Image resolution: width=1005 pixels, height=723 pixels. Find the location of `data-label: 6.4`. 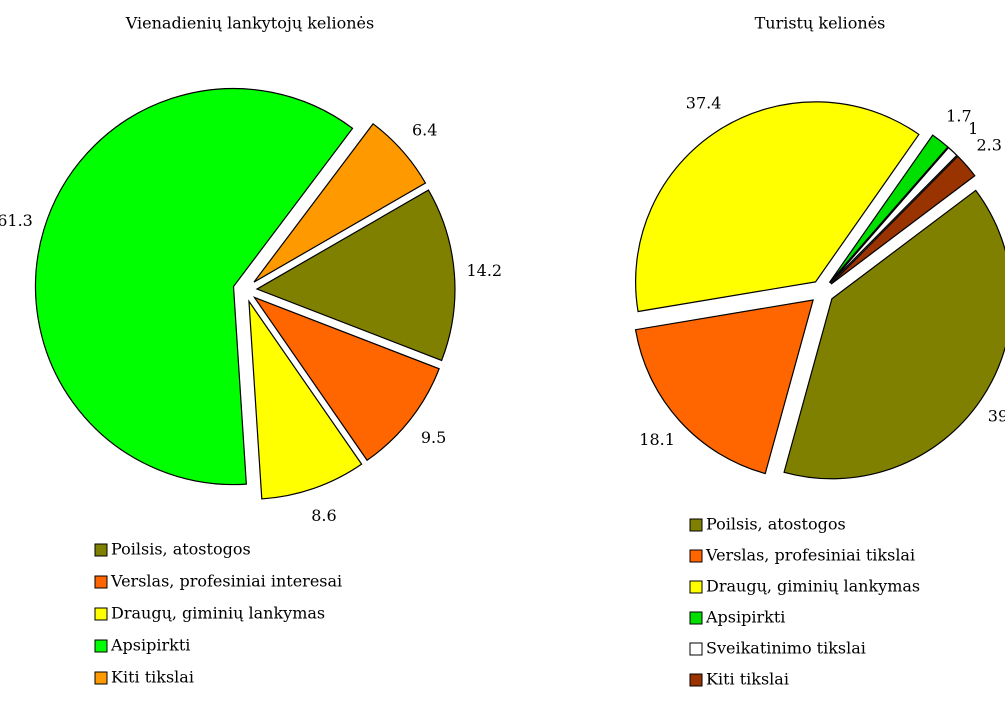

data-label: 6.4 is located at coordinates (424, 129).